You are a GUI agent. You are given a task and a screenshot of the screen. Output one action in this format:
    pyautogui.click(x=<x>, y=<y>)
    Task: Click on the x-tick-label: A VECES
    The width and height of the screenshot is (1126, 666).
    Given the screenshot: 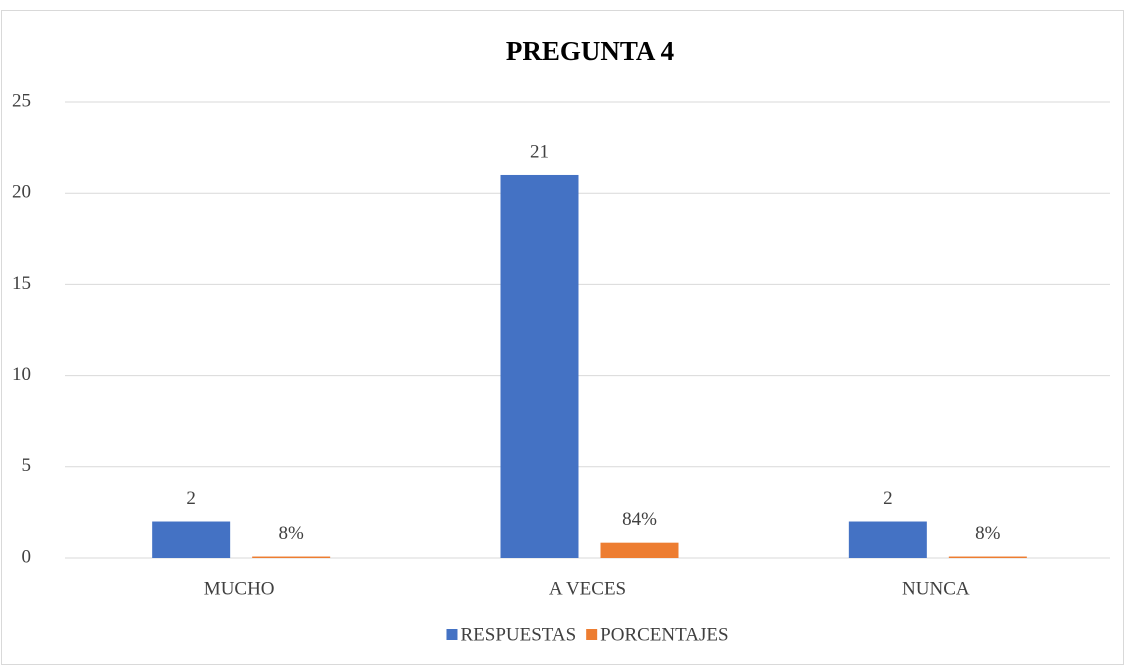 What is the action you would take?
    pyautogui.click(x=587, y=588)
    